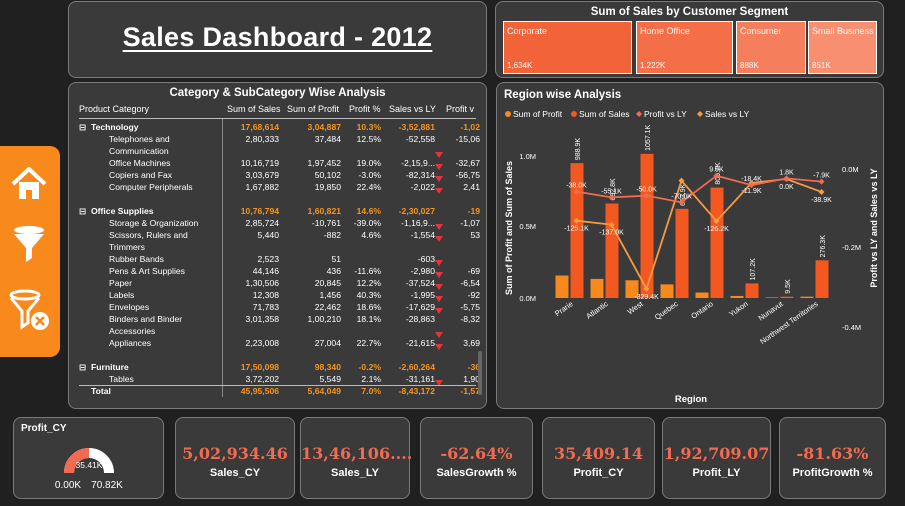  Describe the element at coordinates (751, 191) in the screenshot. I see `sales-vs-ly-data-label: -11.9K` at that location.